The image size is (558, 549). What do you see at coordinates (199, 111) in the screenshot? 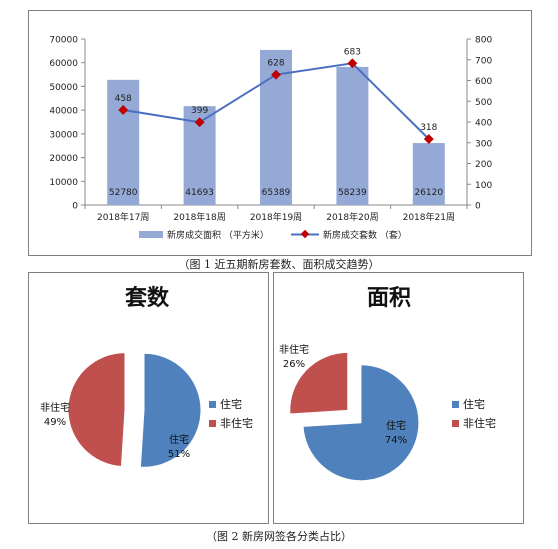
I see `line-data-label: 399` at bounding box center [199, 111].